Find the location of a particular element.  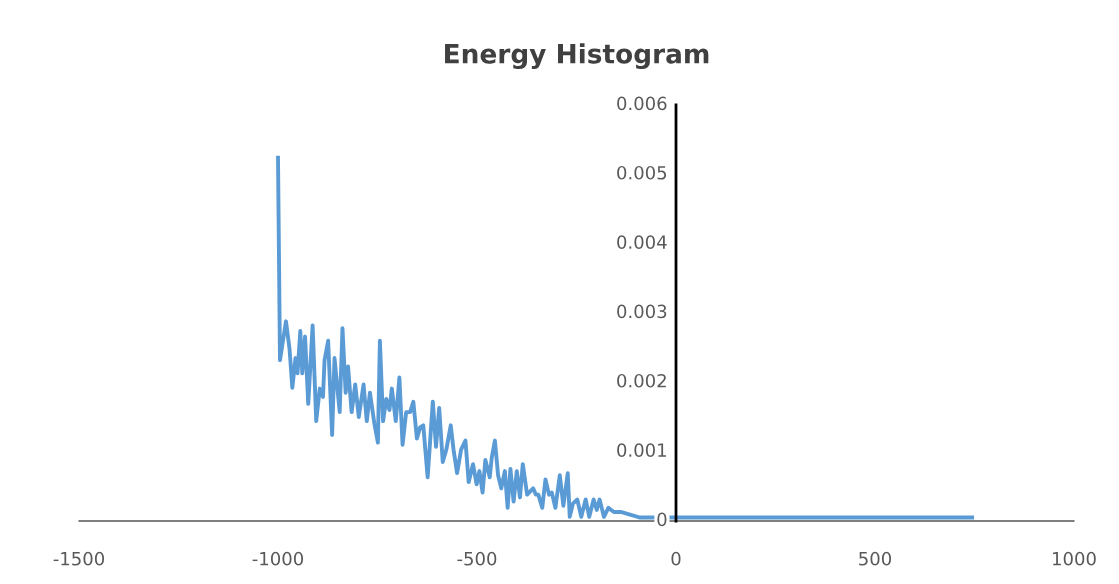

y-tick-label: 0.006 is located at coordinates (642, 103).